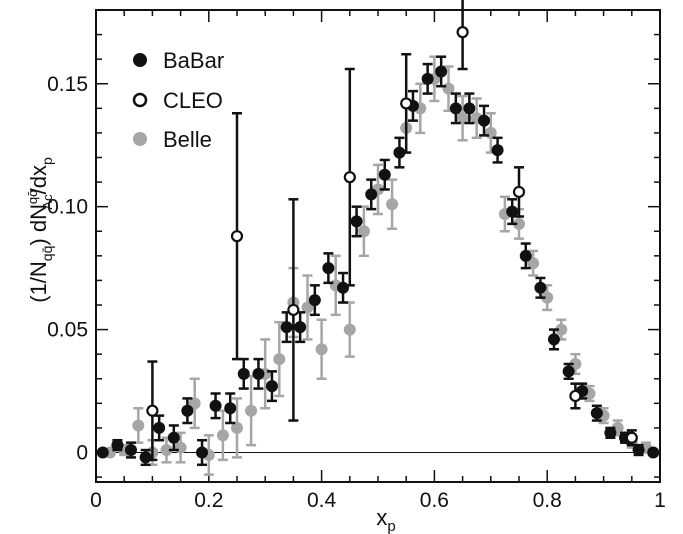 The height and width of the screenshot is (534, 683). I want to click on y-title-mid-sup: qq̄, so click(32, 197).